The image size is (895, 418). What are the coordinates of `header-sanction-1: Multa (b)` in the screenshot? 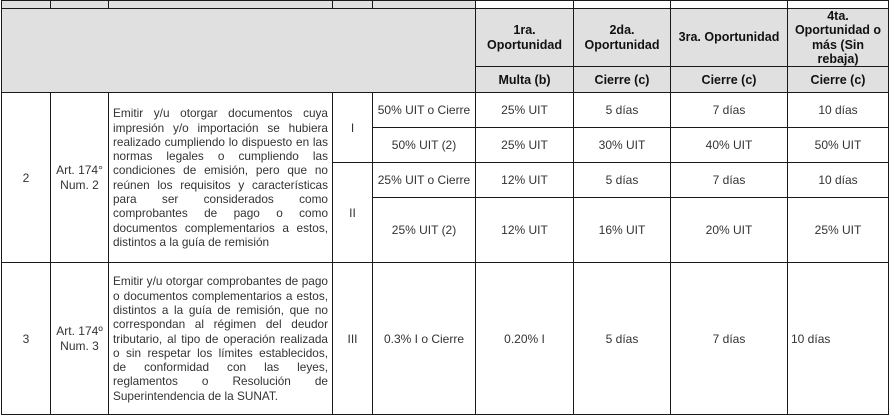 It's located at (524, 80).